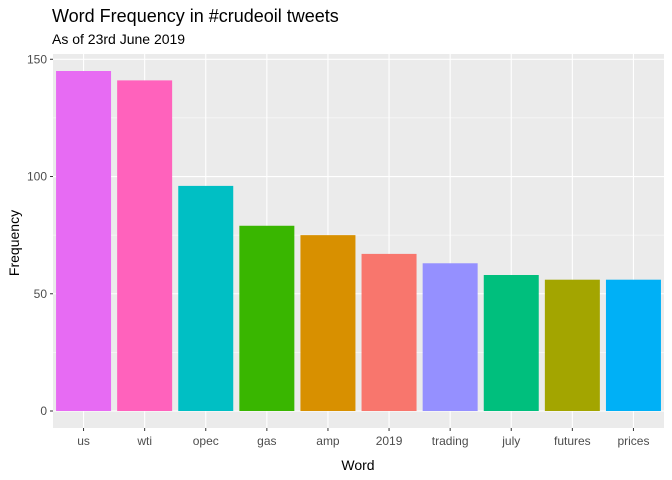 The image size is (672, 480). What do you see at coordinates (41, 294) in the screenshot?
I see `y-tick-label: 50` at bounding box center [41, 294].